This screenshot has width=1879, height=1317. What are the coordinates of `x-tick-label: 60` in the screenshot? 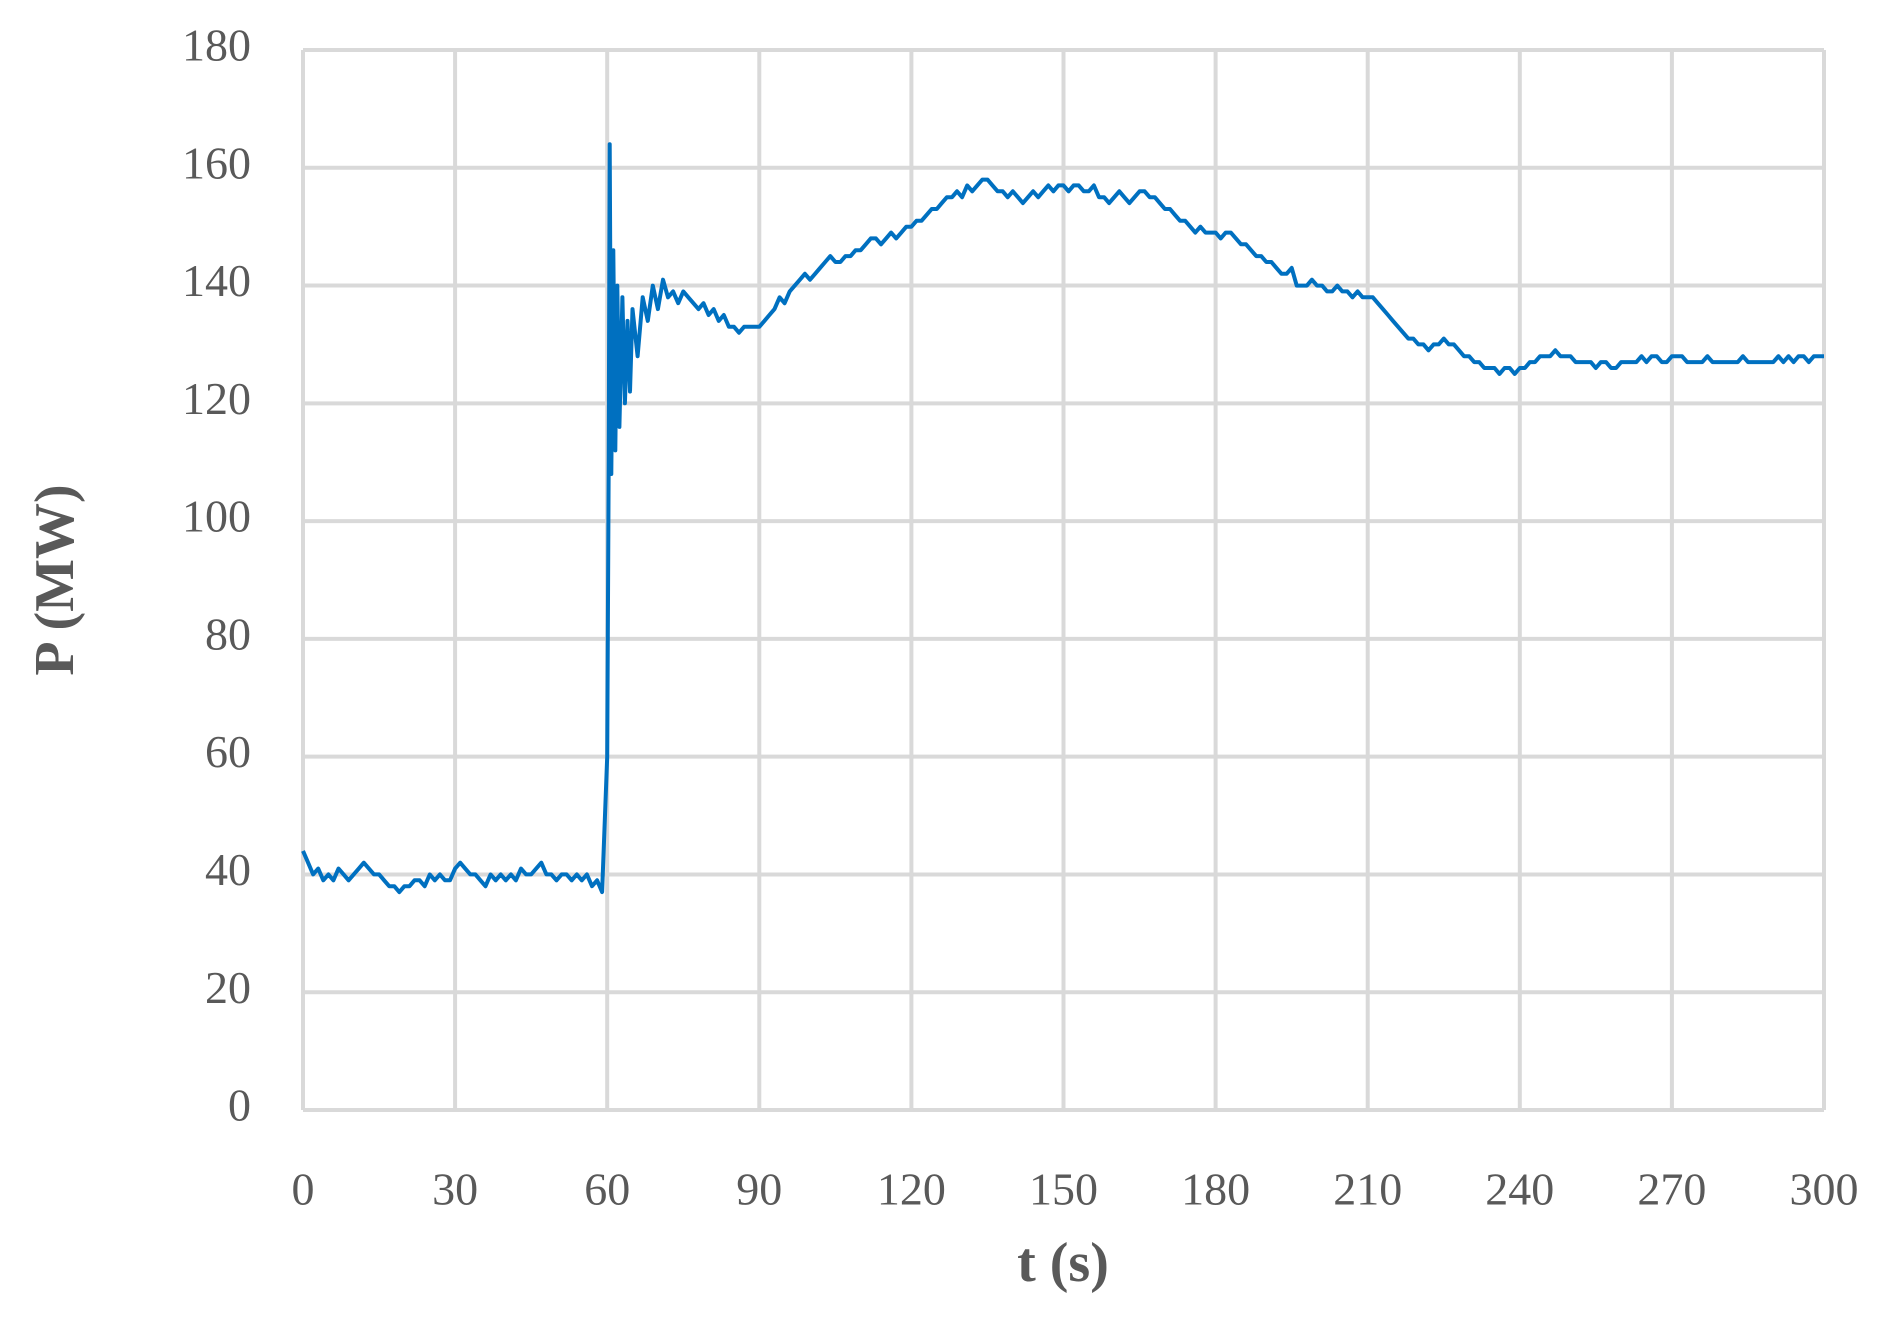 It's located at (607, 1189).